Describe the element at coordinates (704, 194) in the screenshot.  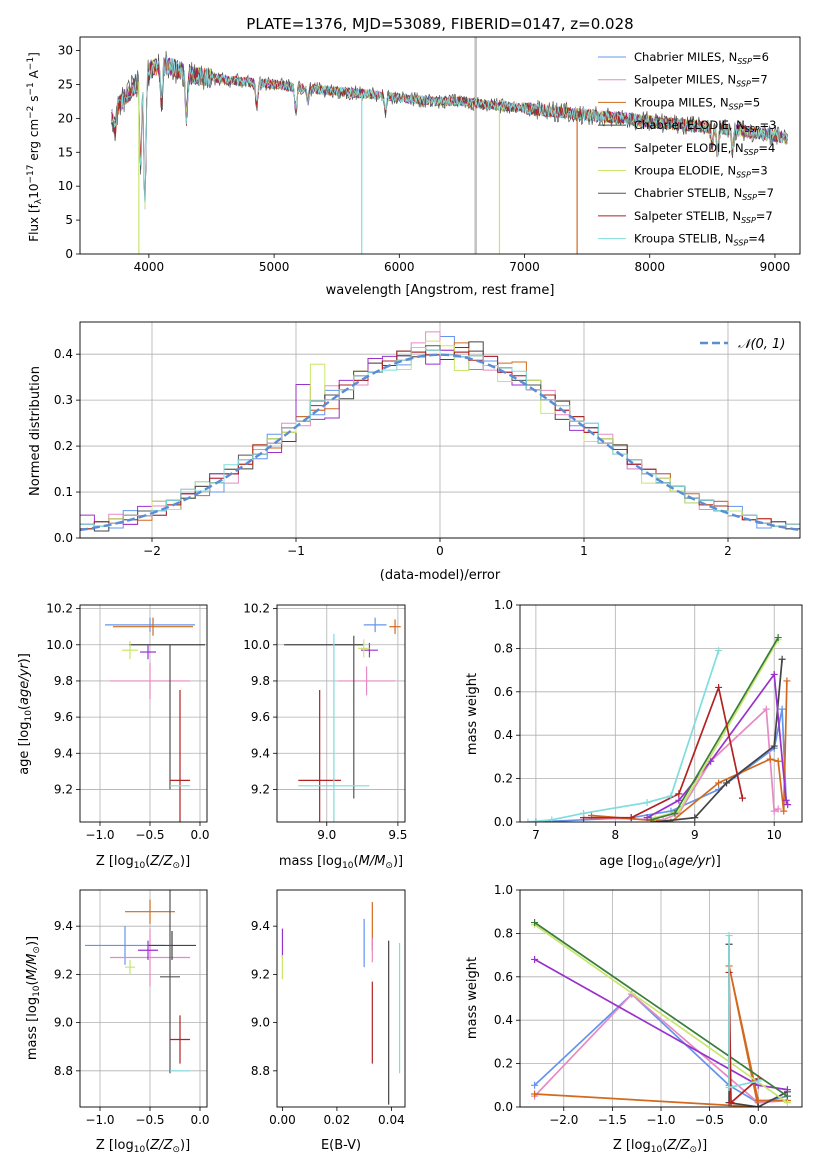
I see `legend-label: Chabrier STELIB, NSSP=7` at that location.